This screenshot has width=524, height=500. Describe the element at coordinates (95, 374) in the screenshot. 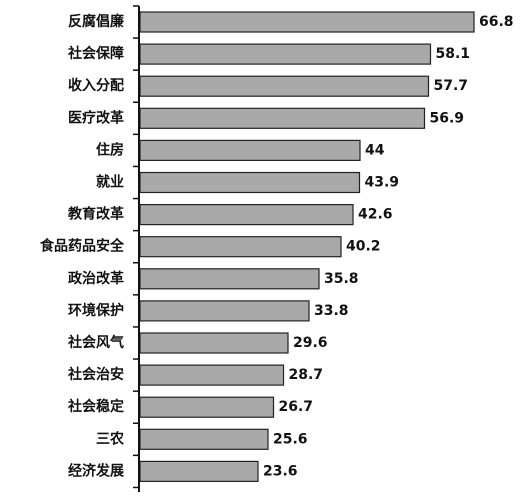

I see `category-label: 社会治安` at that location.